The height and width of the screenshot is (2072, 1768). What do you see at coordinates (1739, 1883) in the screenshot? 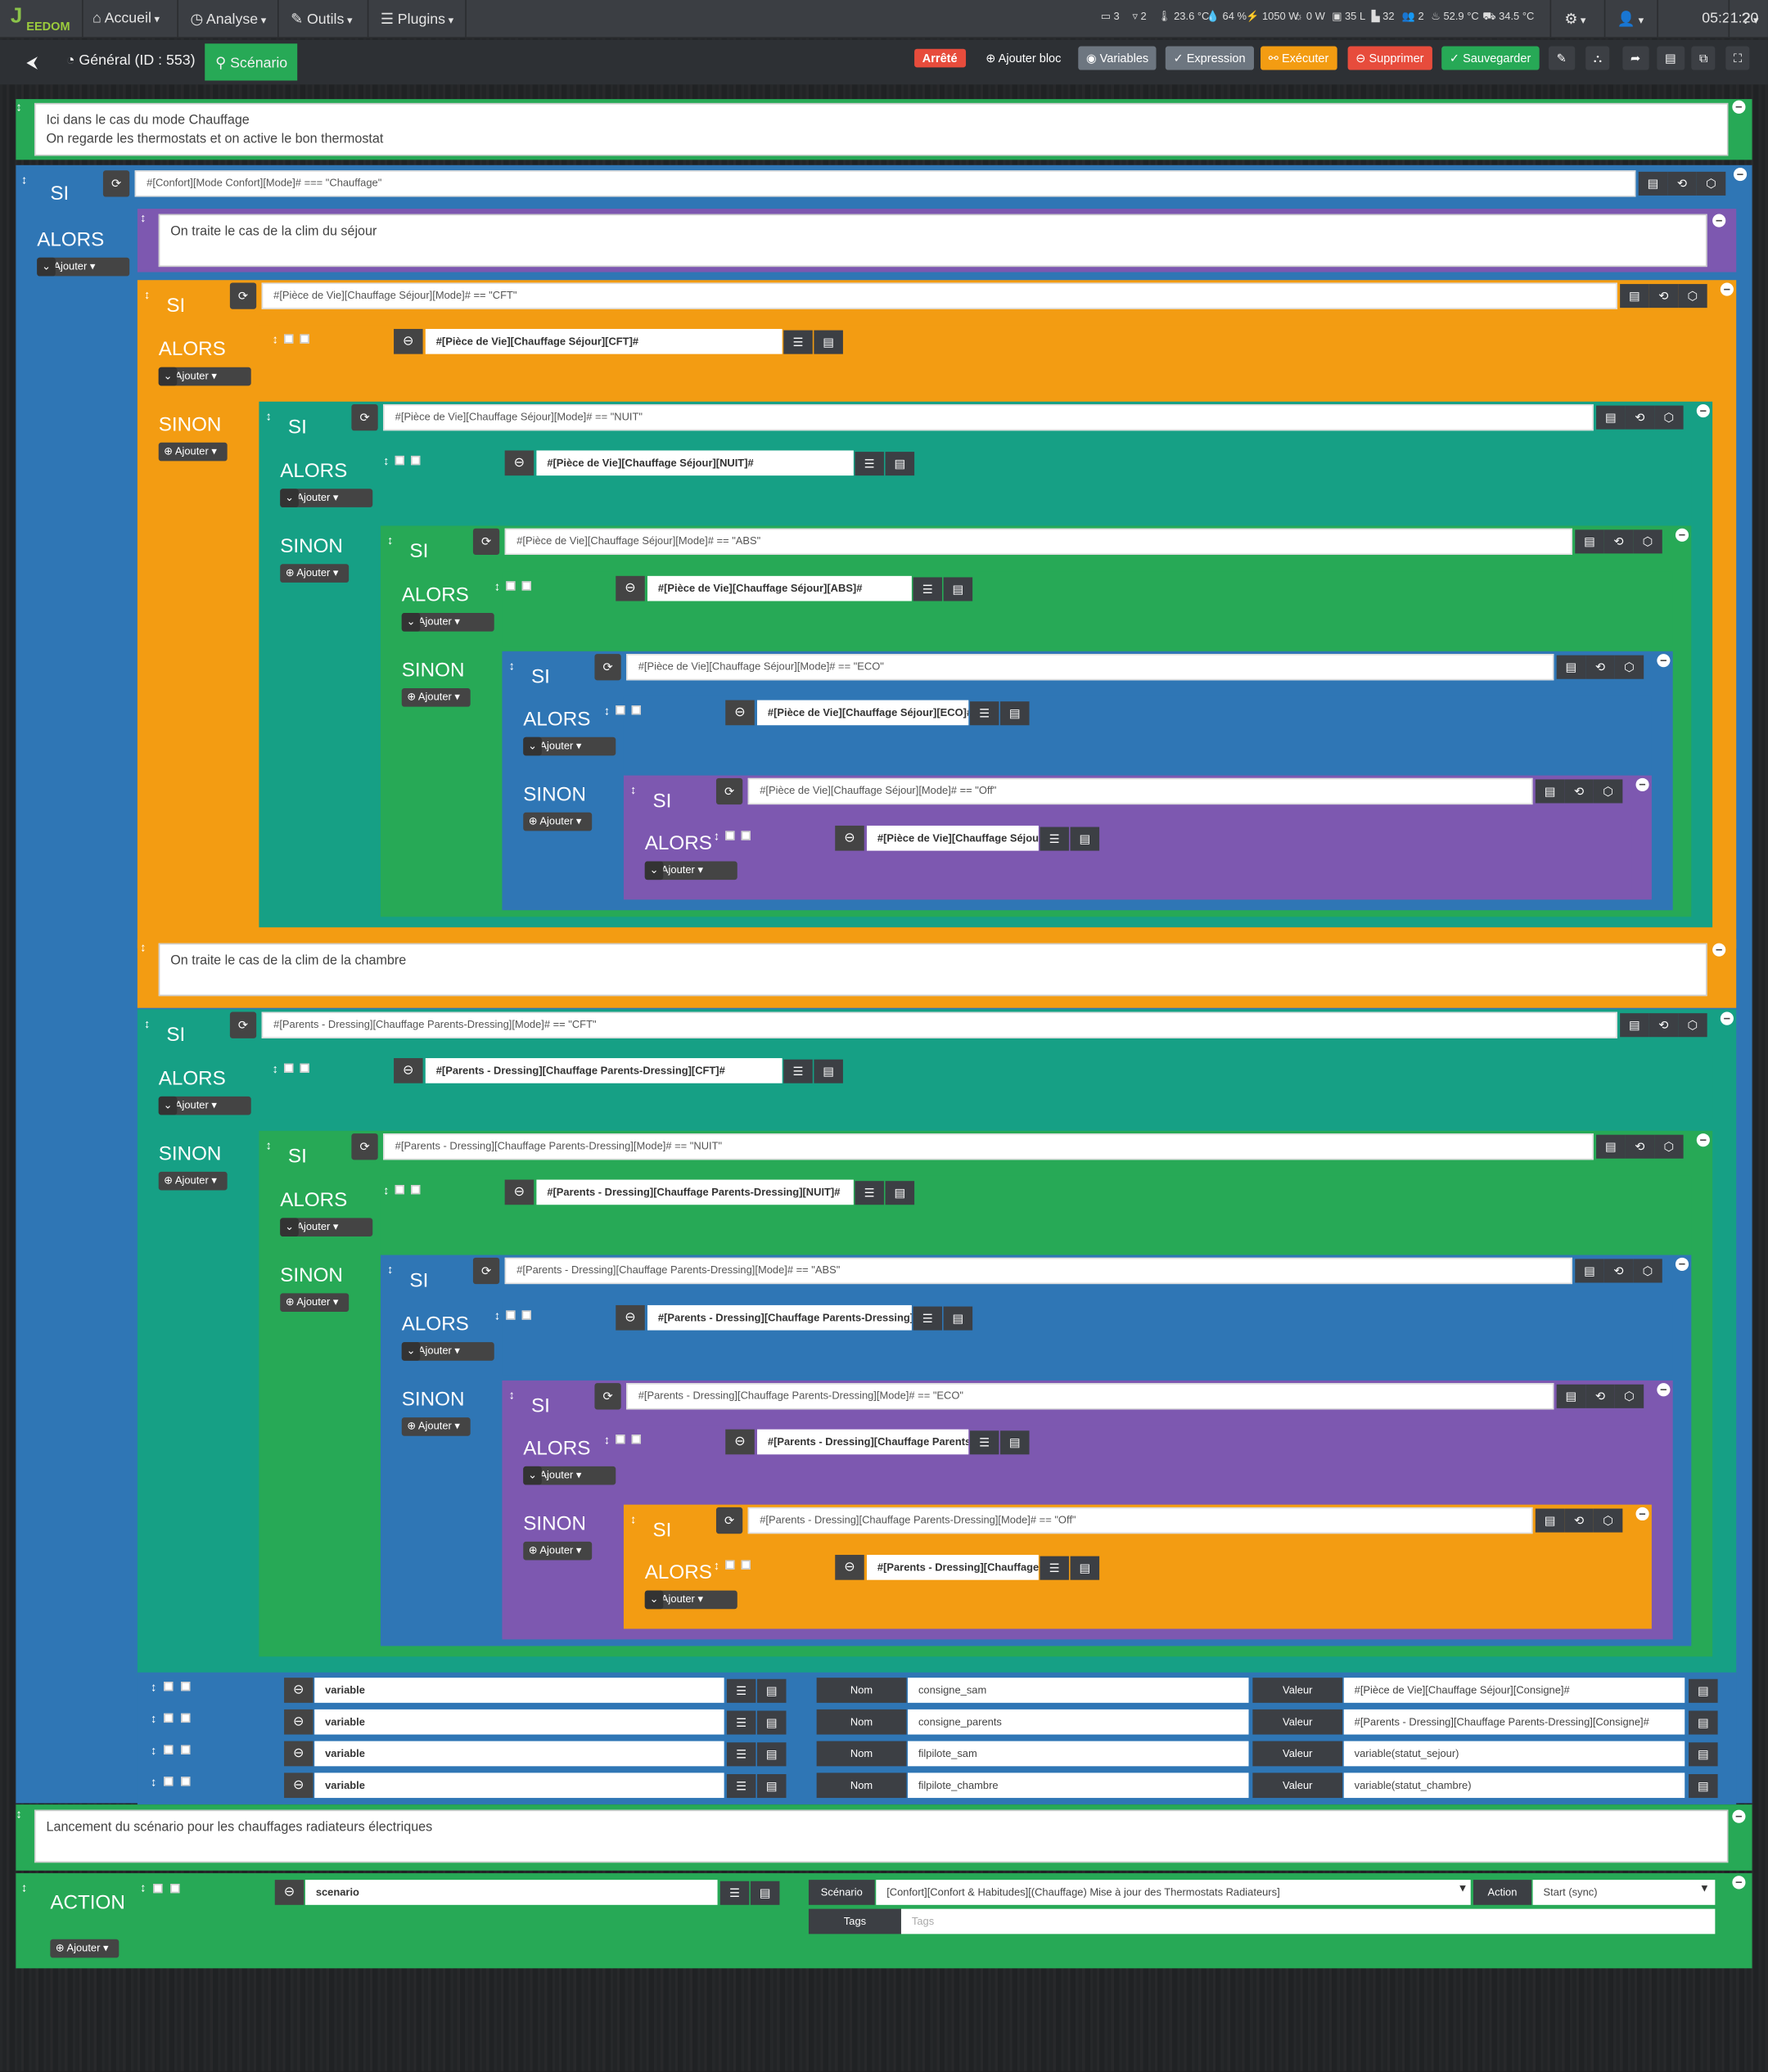
I see `action-remove-block: −` at bounding box center [1739, 1883].